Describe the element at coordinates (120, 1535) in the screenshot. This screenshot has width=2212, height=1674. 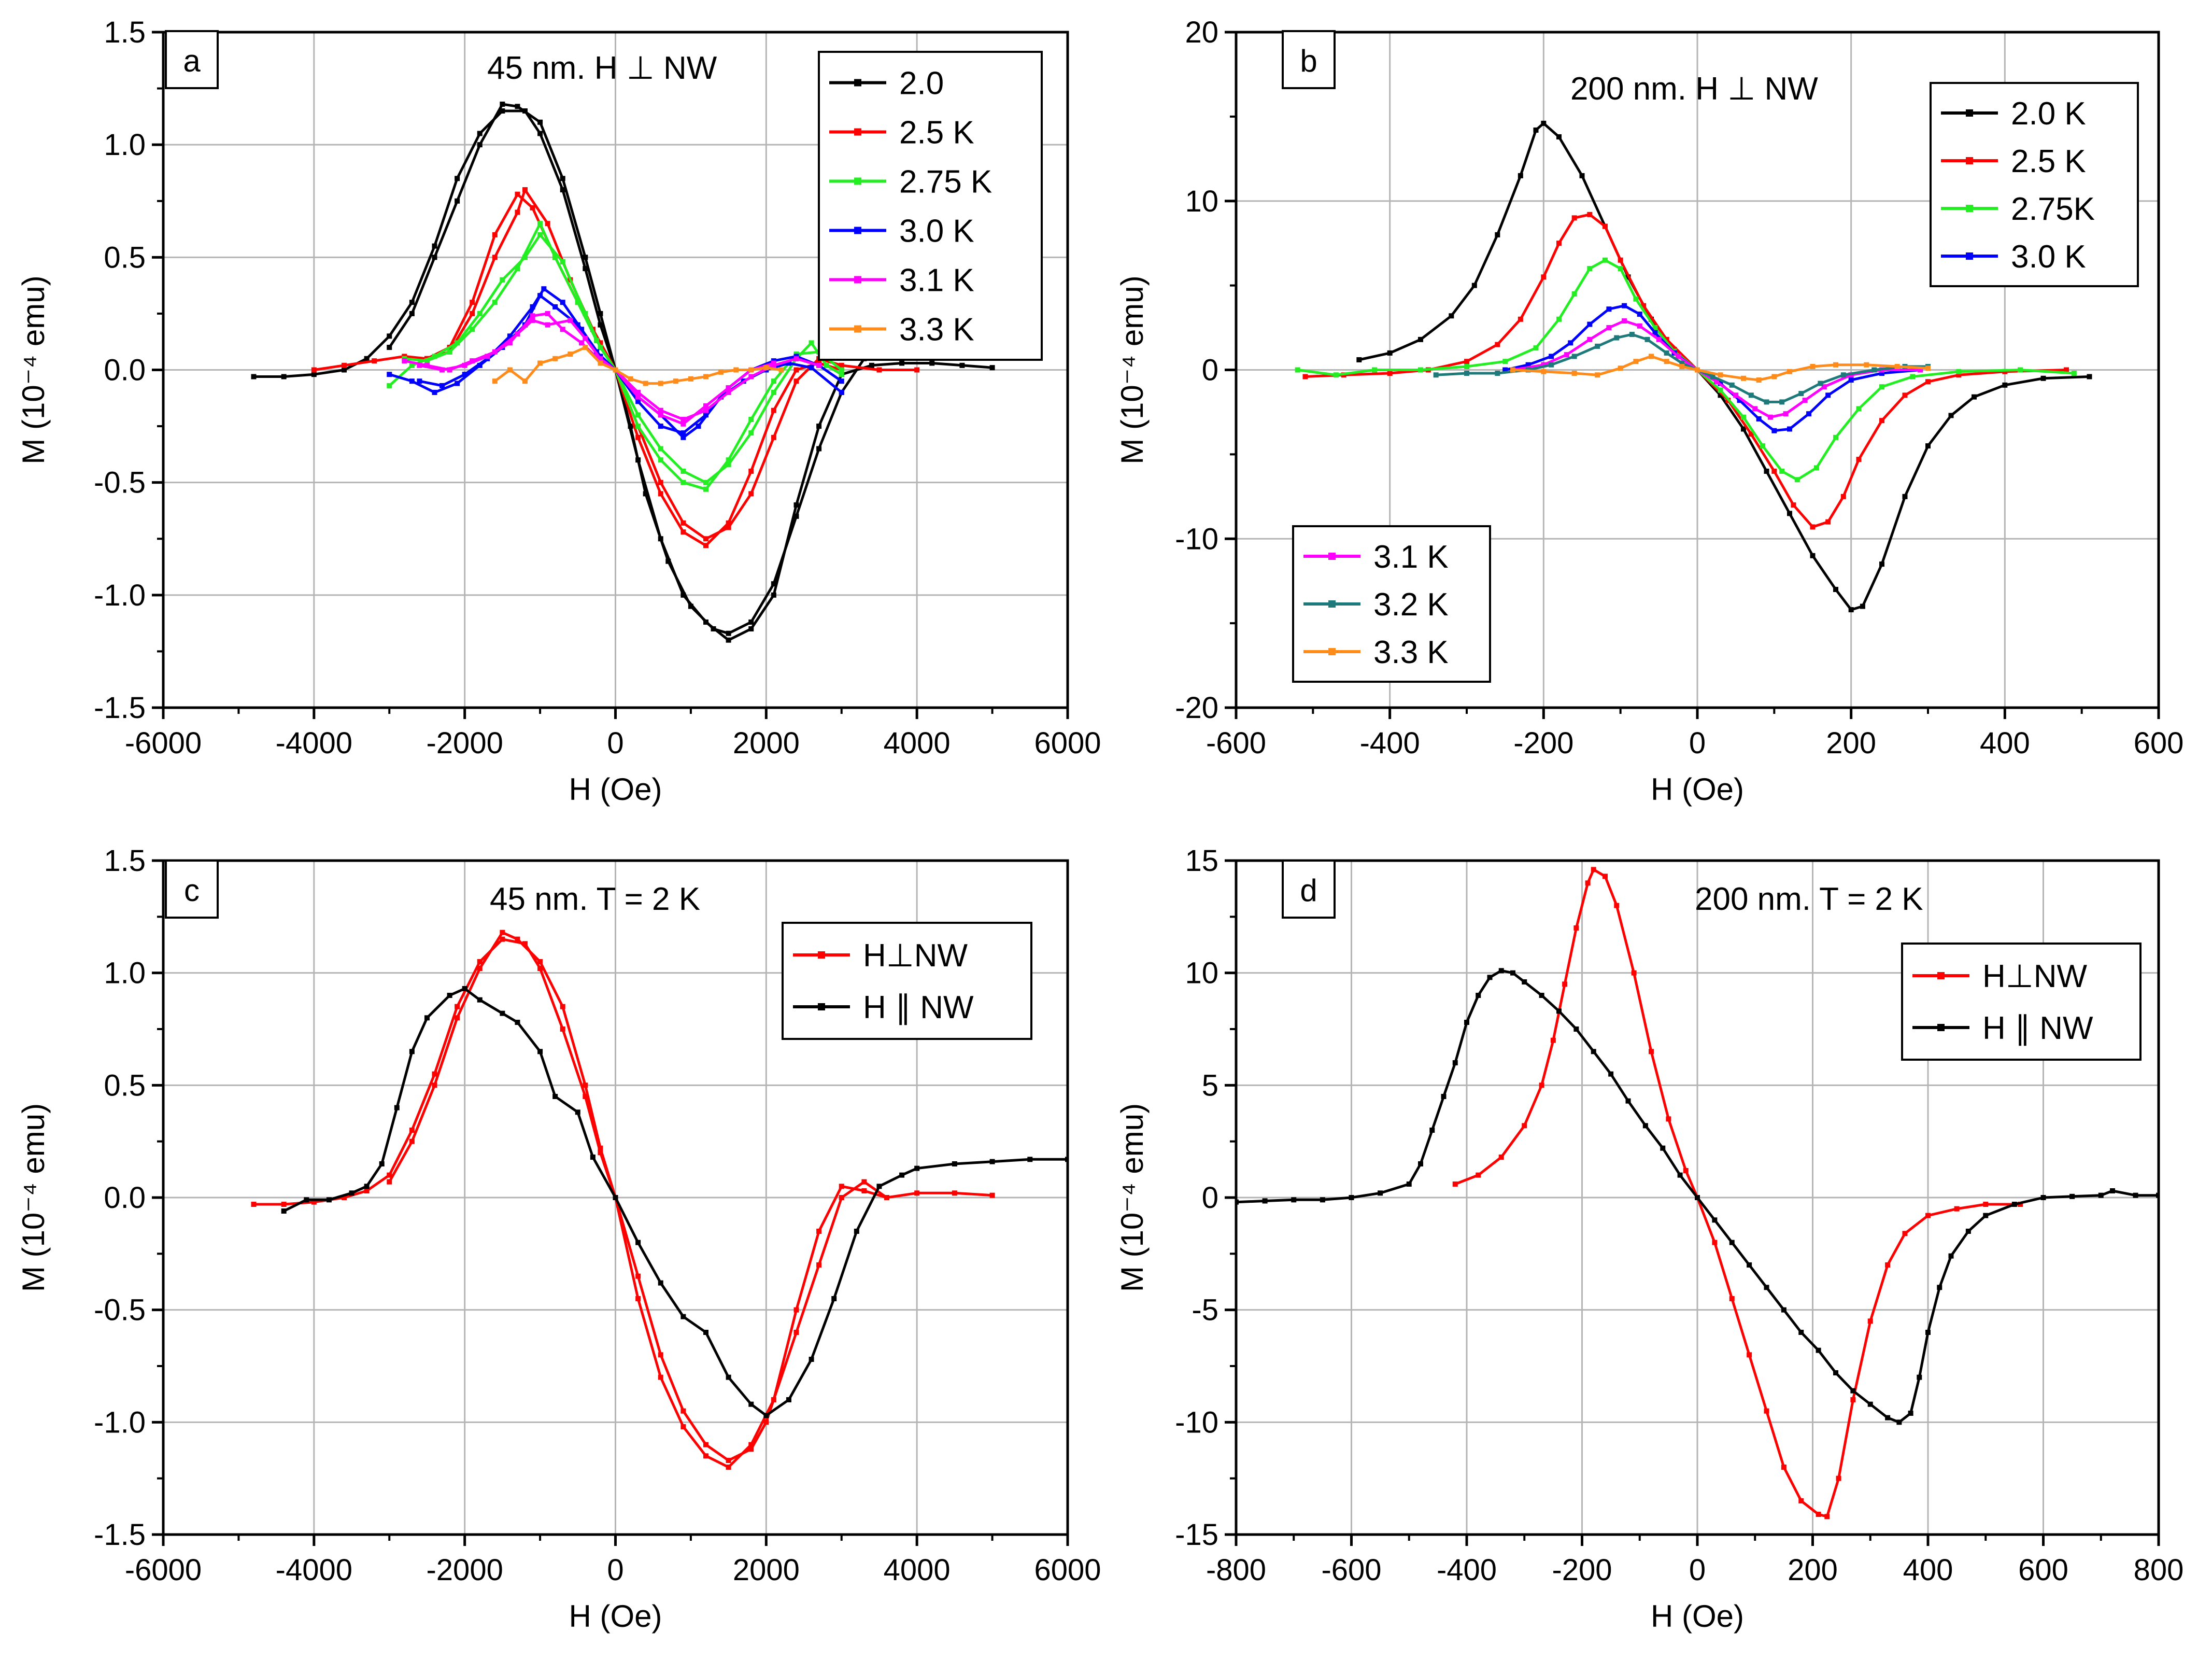
I see `y-tick-label: -1.5` at that location.